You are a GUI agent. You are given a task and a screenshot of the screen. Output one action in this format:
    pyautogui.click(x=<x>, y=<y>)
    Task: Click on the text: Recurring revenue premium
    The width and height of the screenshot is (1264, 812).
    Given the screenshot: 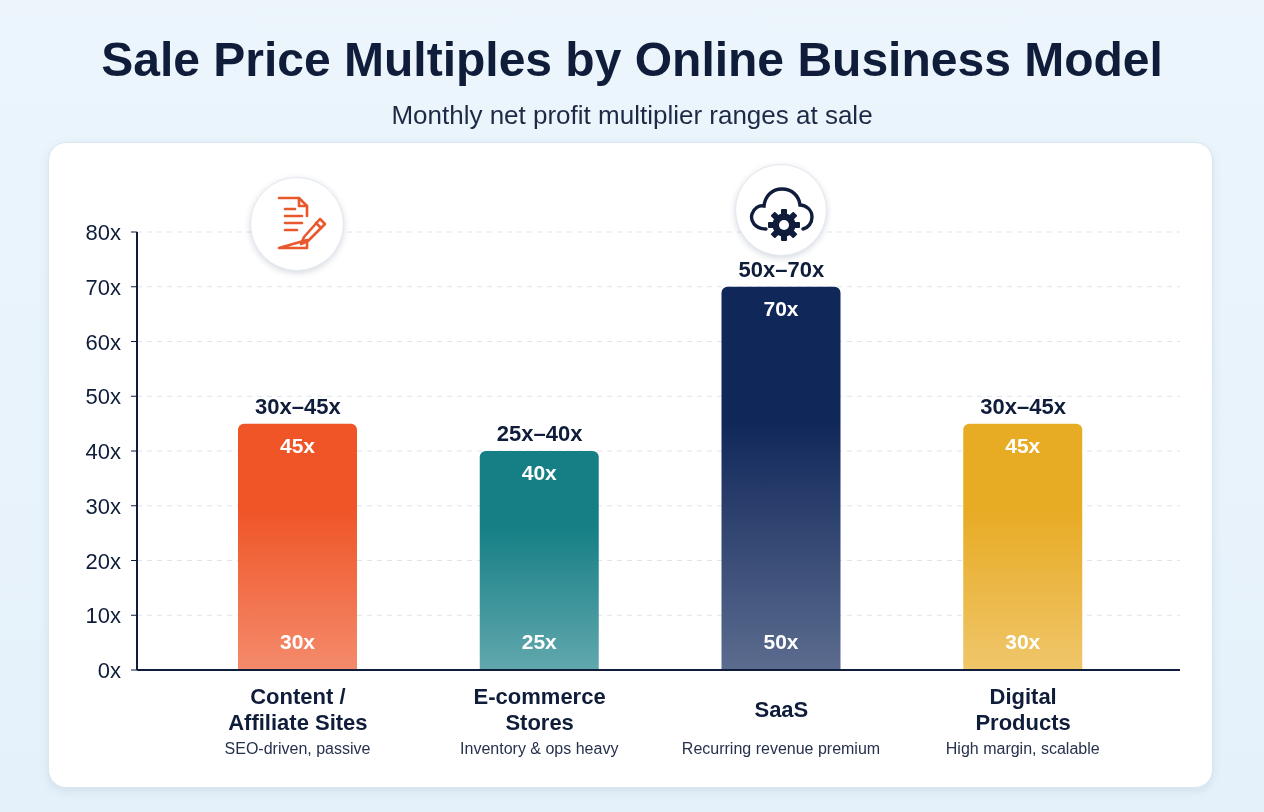 What is the action you would take?
    pyautogui.click(x=781, y=748)
    